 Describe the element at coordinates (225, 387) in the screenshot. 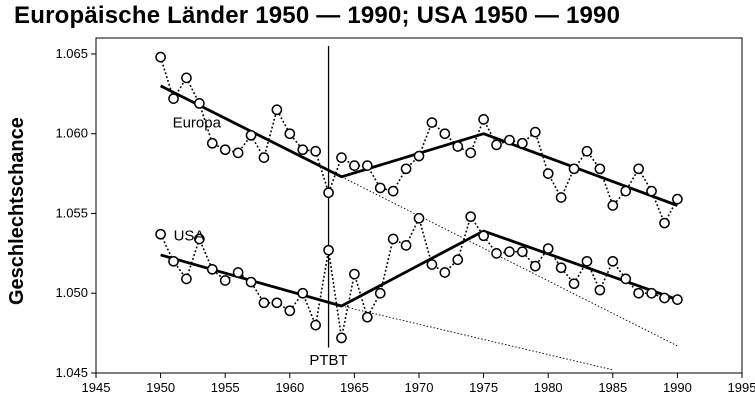

I see `x-tick-label: 1955` at that location.